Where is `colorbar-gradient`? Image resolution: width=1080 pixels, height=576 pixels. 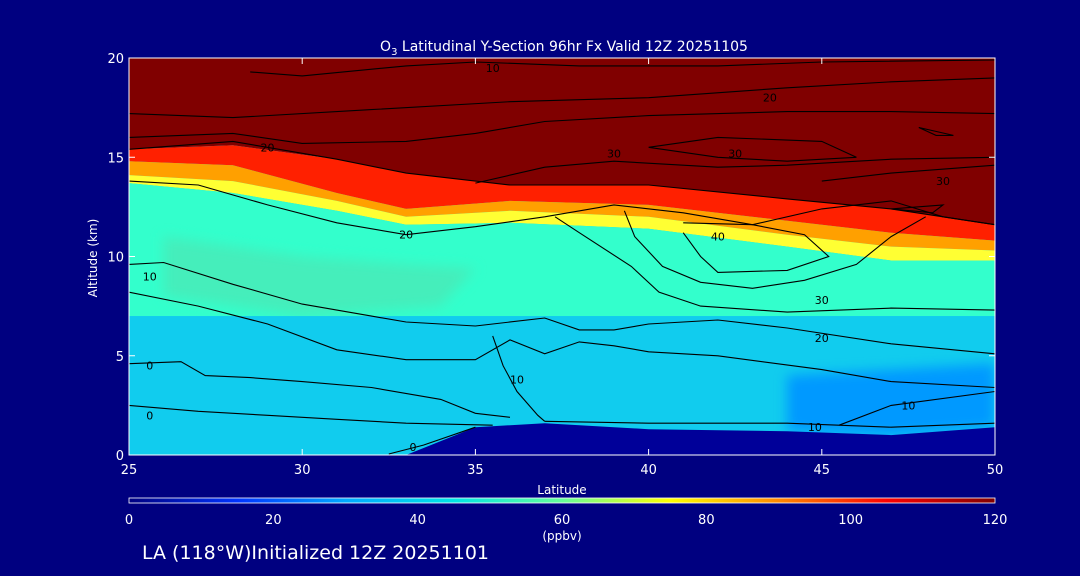 colorbar-gradient is located at coordinates (562, 500).